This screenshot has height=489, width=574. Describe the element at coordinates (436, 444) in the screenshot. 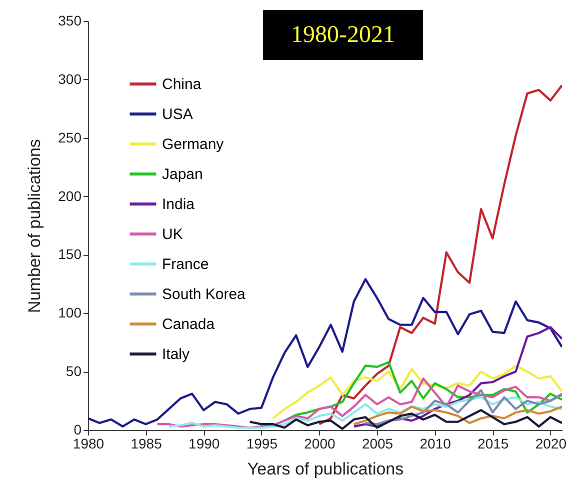

I see `x-tick-label: 2010` at that location.